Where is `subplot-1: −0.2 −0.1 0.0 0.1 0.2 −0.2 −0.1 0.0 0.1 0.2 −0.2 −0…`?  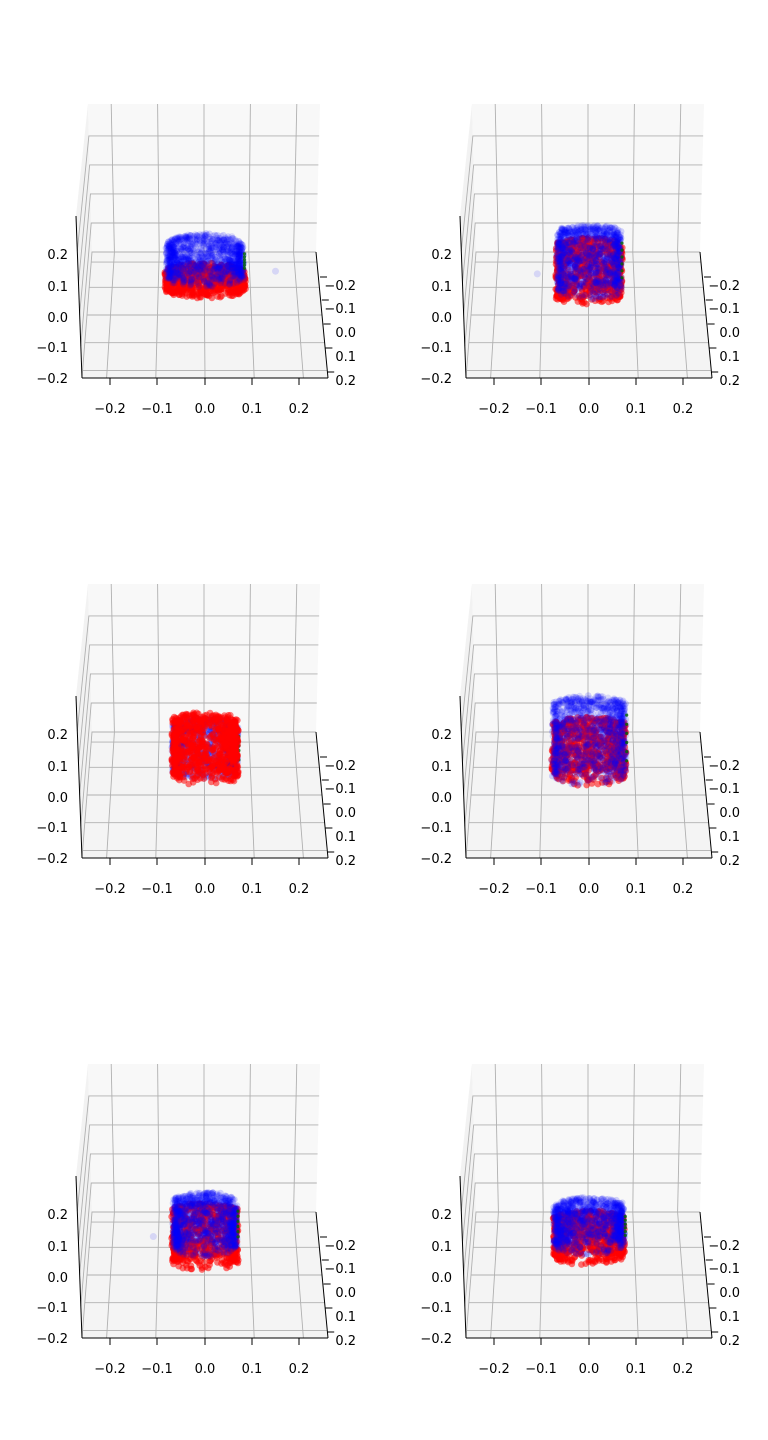
subplot-1: −0.2 −0.1 0.0 0.1 0.2 −0.2 −0.1 0.0 0.1 0.2 −0.2 −0… is located at coordinates (196, 260).